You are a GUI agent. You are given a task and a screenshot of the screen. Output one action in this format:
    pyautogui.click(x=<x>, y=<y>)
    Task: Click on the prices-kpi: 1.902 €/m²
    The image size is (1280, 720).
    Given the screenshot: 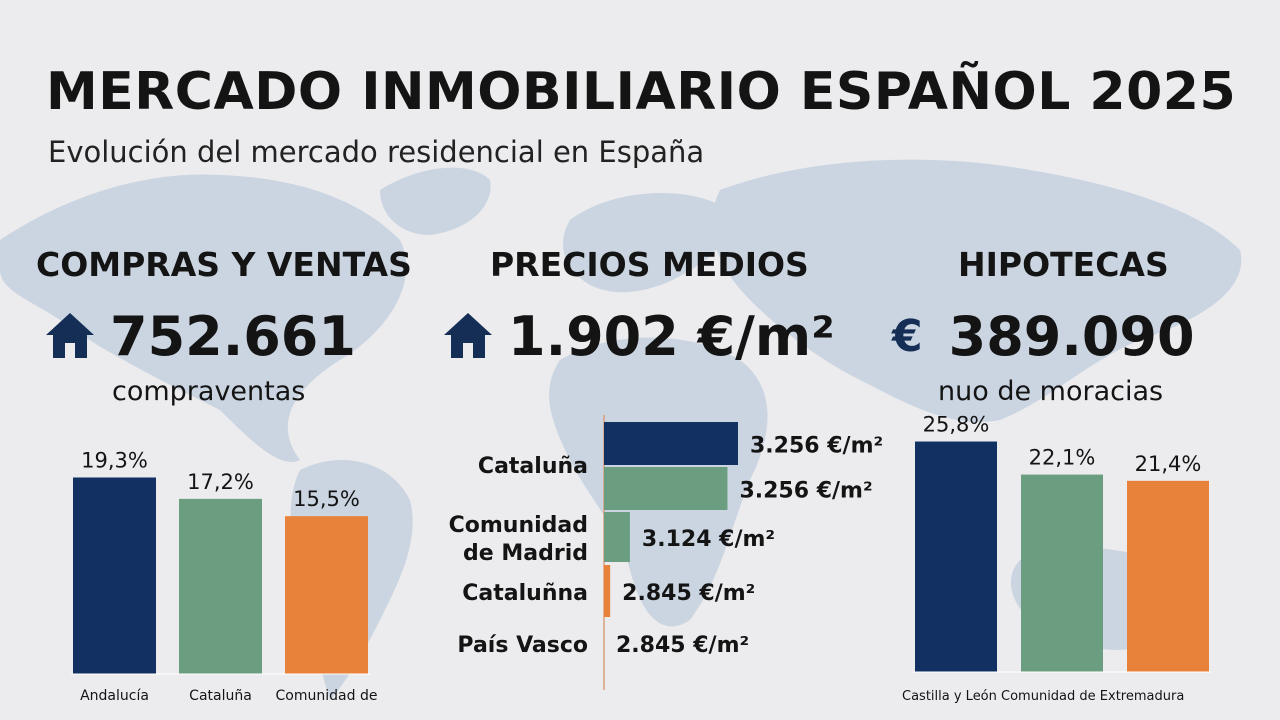 What is the action you would take?
    pyautogui.click(x=638, y=336)
    